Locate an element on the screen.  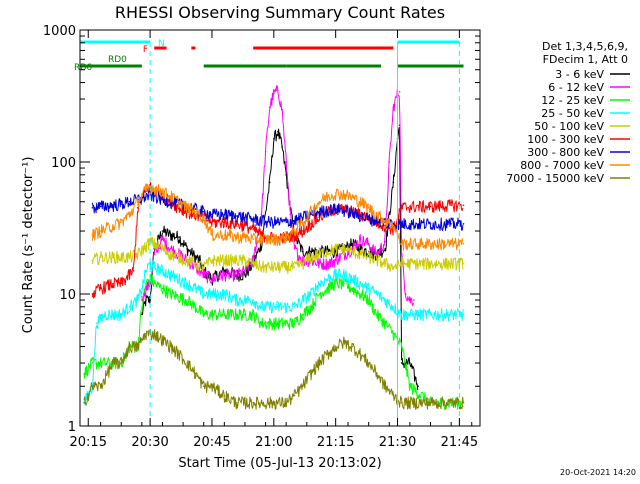
legend-header-line-1: Det 1,3,4,5,6,9, is located at coordinates (585, 46).